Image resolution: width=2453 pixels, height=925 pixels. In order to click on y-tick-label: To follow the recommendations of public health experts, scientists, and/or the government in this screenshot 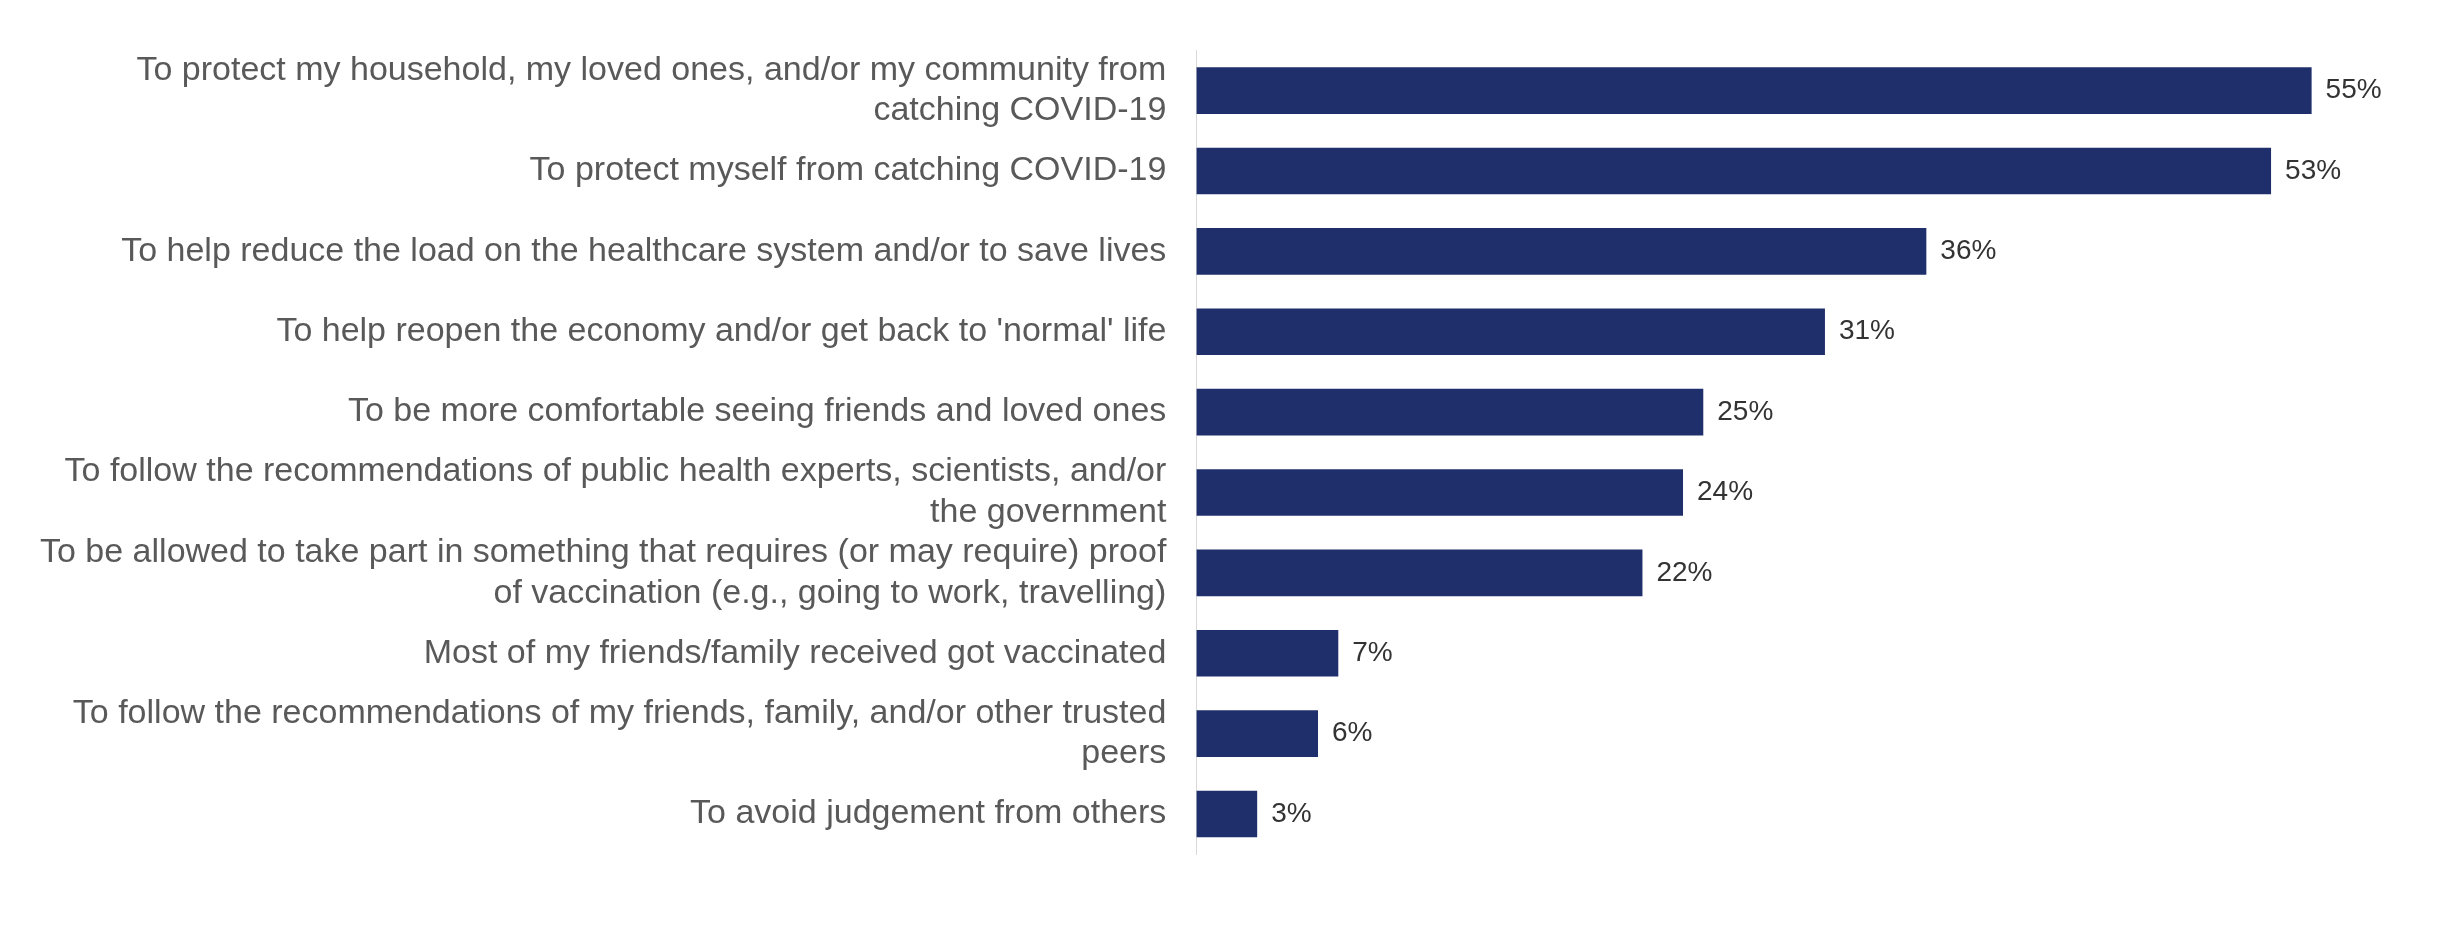, I will do `click(615, 490)`.